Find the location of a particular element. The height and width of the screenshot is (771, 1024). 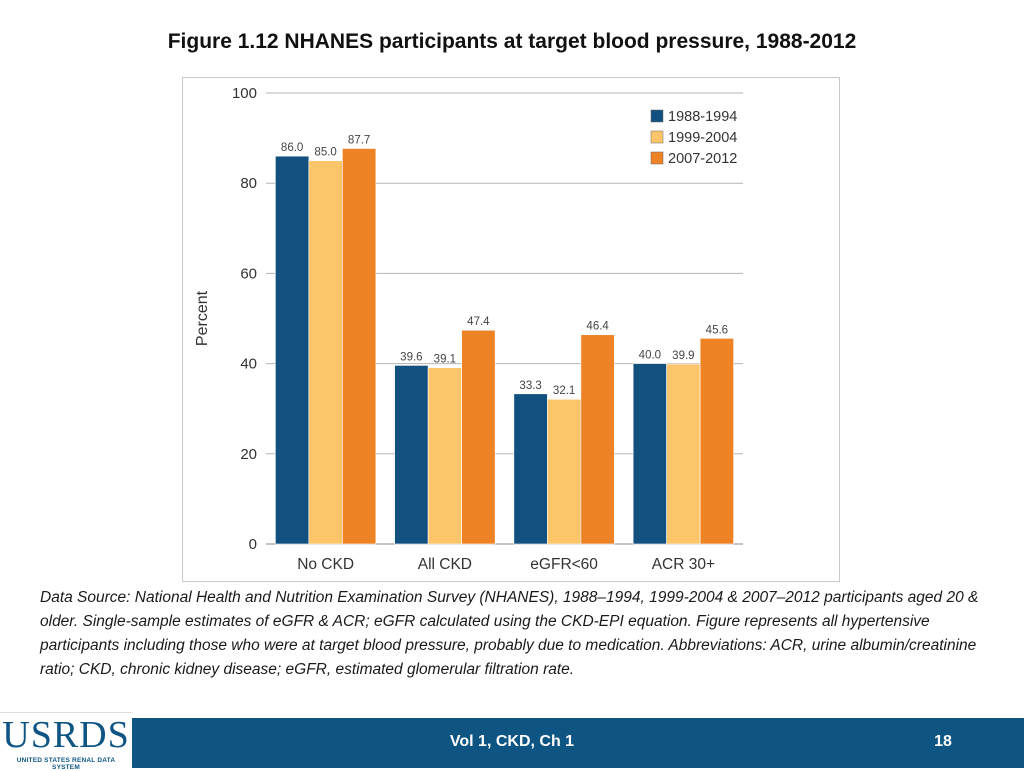

footer-bar is located at coordinates (512, 743).